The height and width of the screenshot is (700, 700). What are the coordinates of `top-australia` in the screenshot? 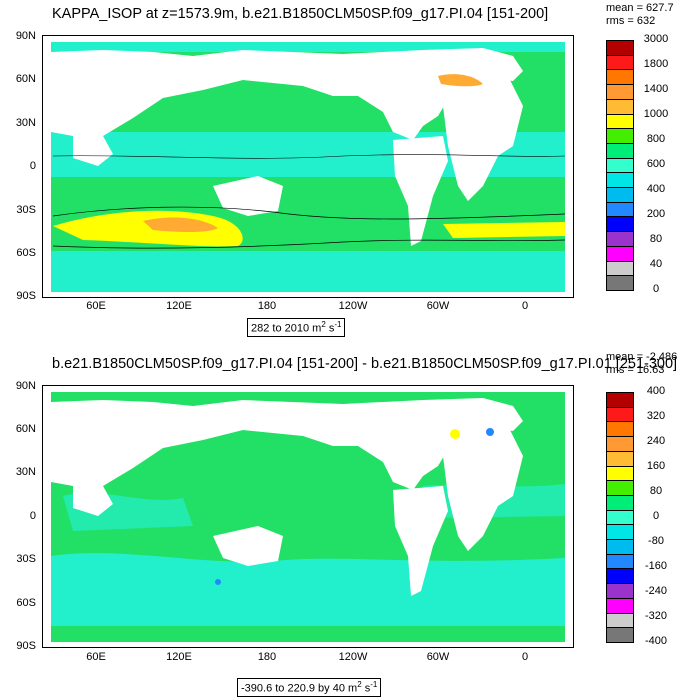 It's located at (248, 196).